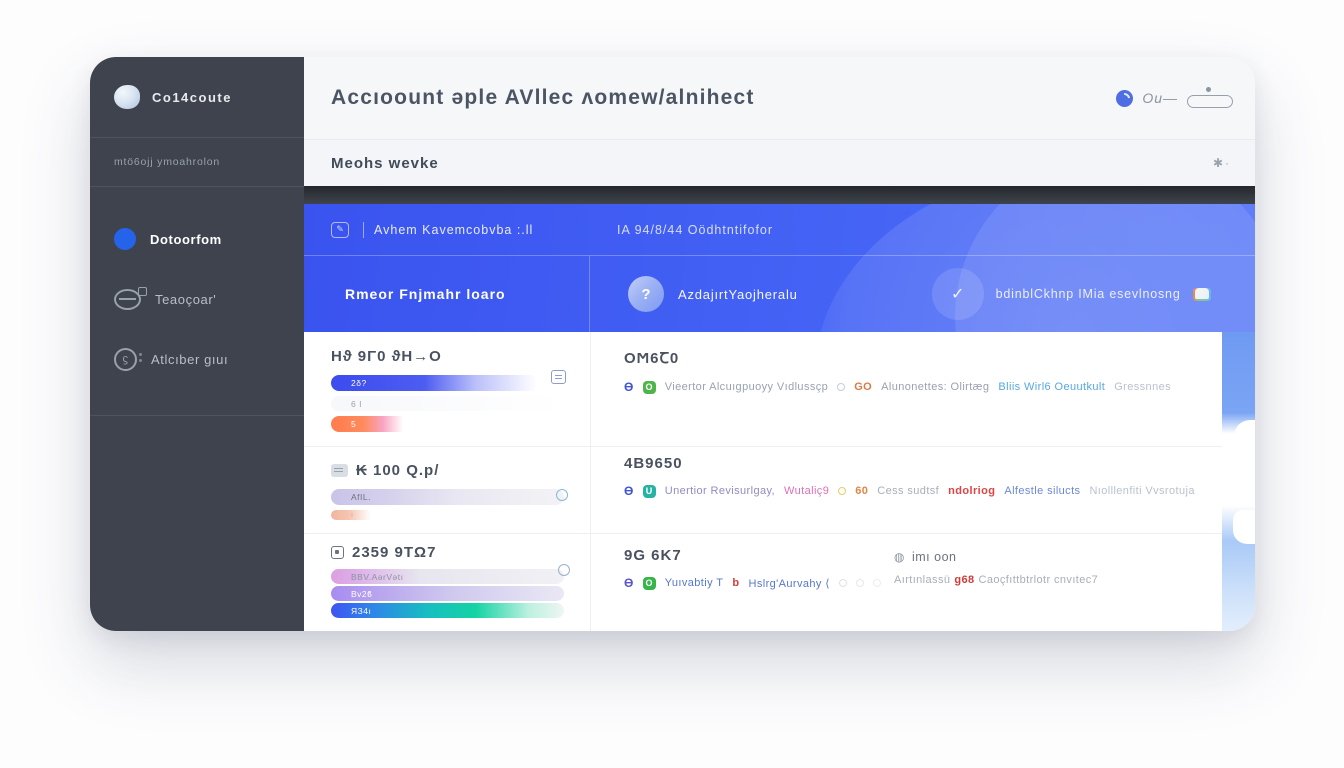 The width and height of the screenshot is (1344, 768). What do you see at coordinates (190, 359) in the screenshot?
I see `sidebar-item-label: Atlcıber gıuı` at bounding box center [190, 359].